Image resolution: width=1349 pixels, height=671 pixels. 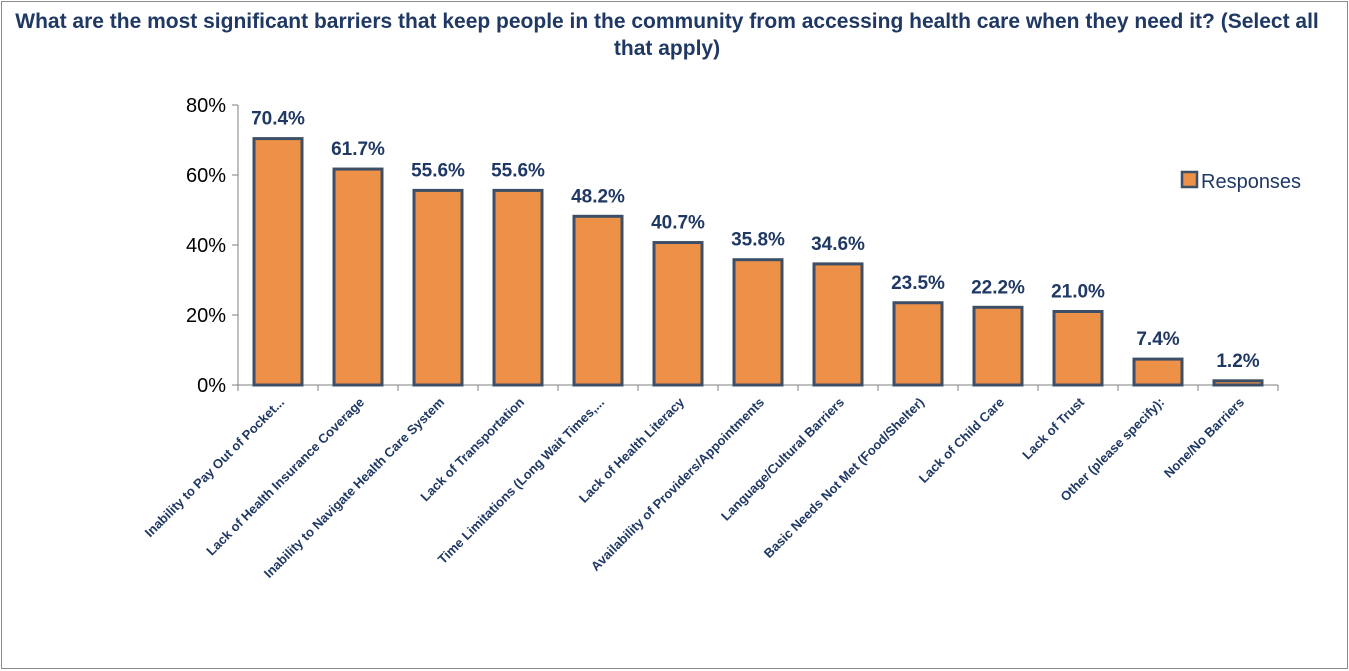 What do you see at coordinates (961, 440) in the screenshot?
I see `category-label: Lack of Child Care` at bounding box center [961, 440].